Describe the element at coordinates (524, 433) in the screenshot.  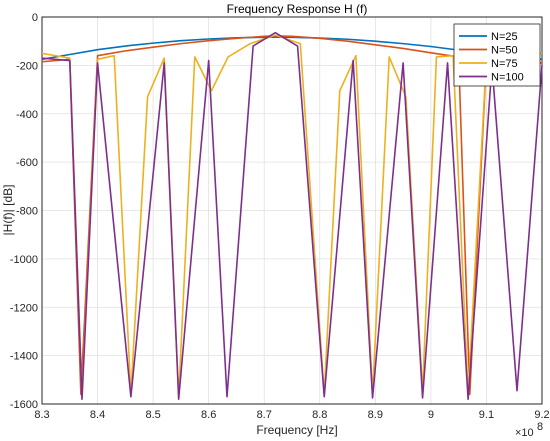
I see `x-exponent-label: ×10` at that location.